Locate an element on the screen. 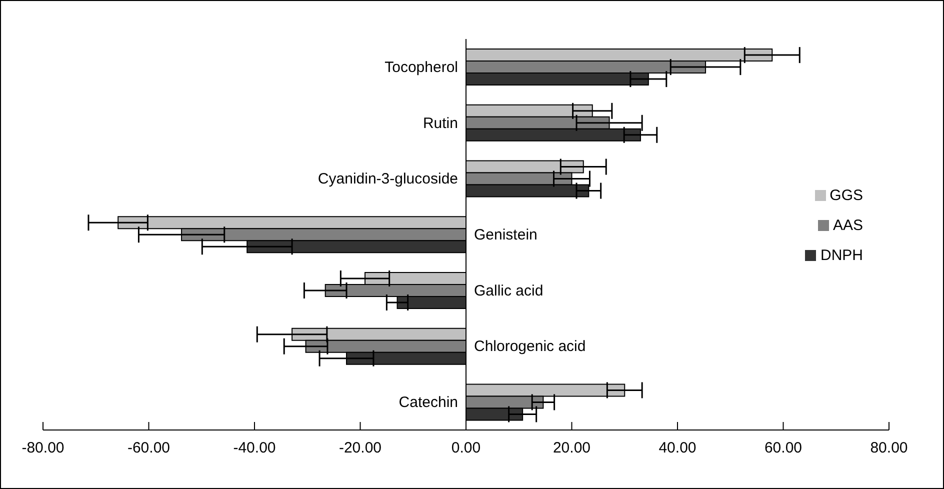 The height and width of the screenshot is (489, 944). x-tick-label: 40.00 is located at coordinates (677, 448).